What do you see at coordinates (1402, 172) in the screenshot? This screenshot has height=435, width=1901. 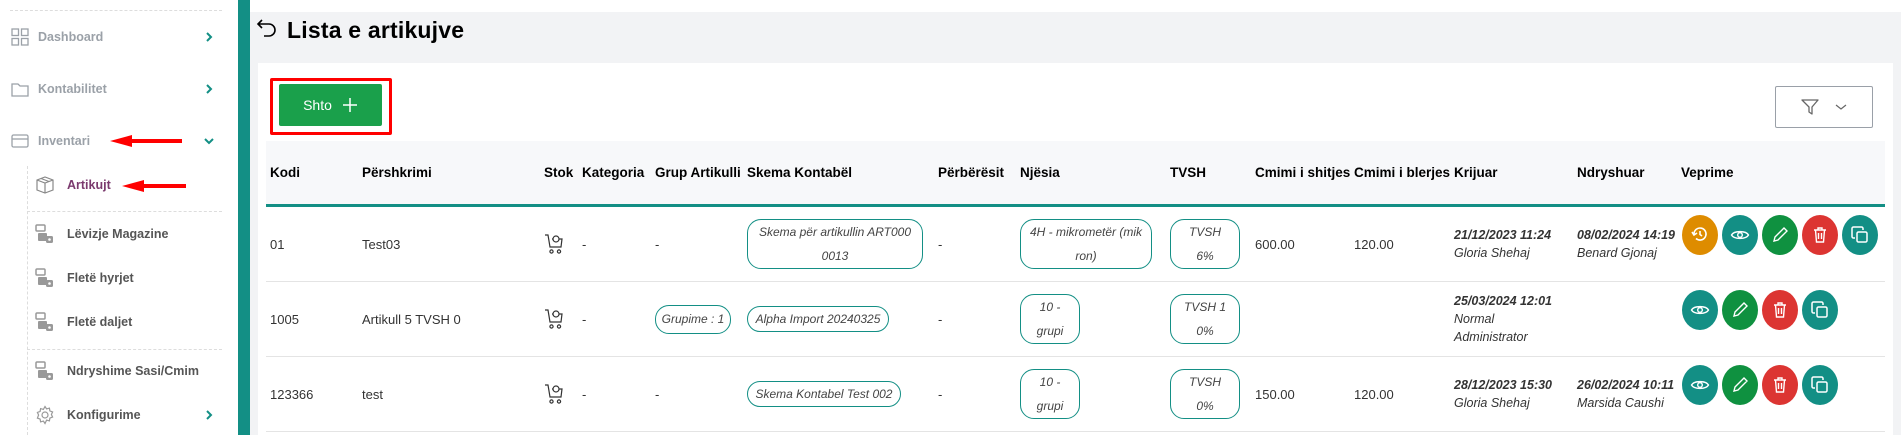 I see `column-header-cmimi-blerjes: Cmimi i blerjes` at bounding box center [1402, 172].